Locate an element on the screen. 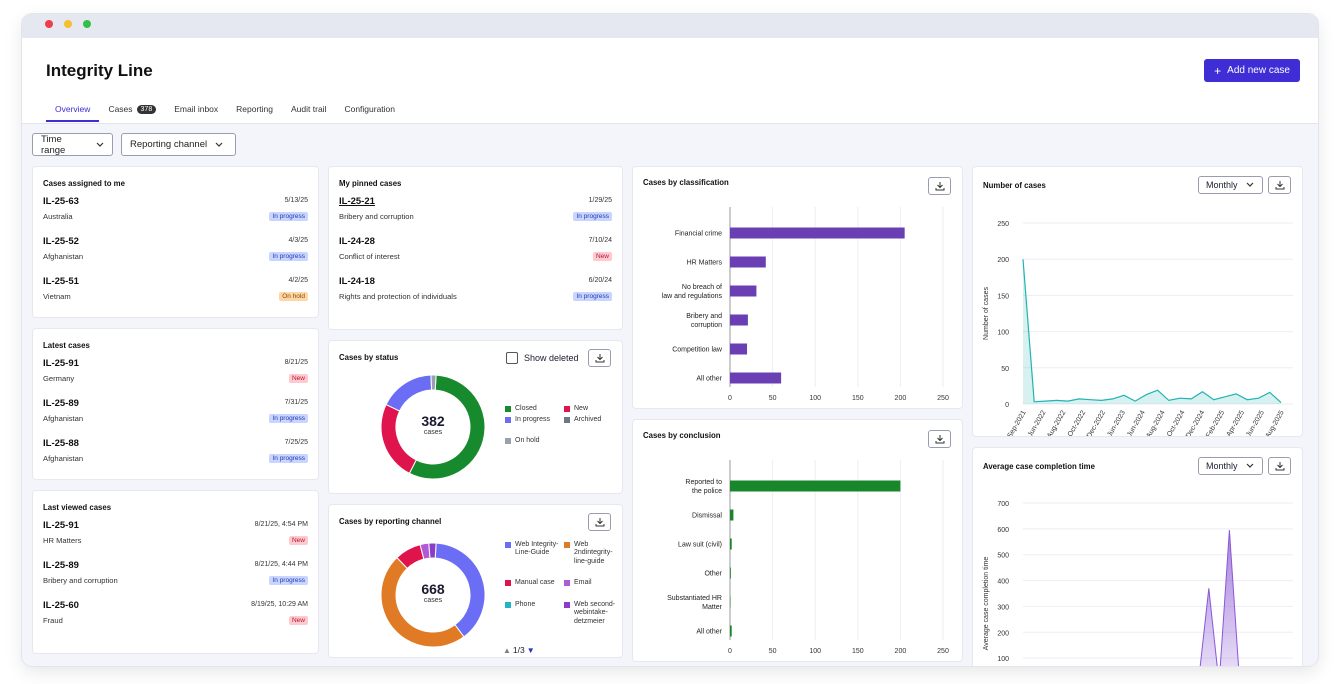 This screenshot has height=684, width=1340. case-id: IL-25-51 is located at coordinates (61, 281).